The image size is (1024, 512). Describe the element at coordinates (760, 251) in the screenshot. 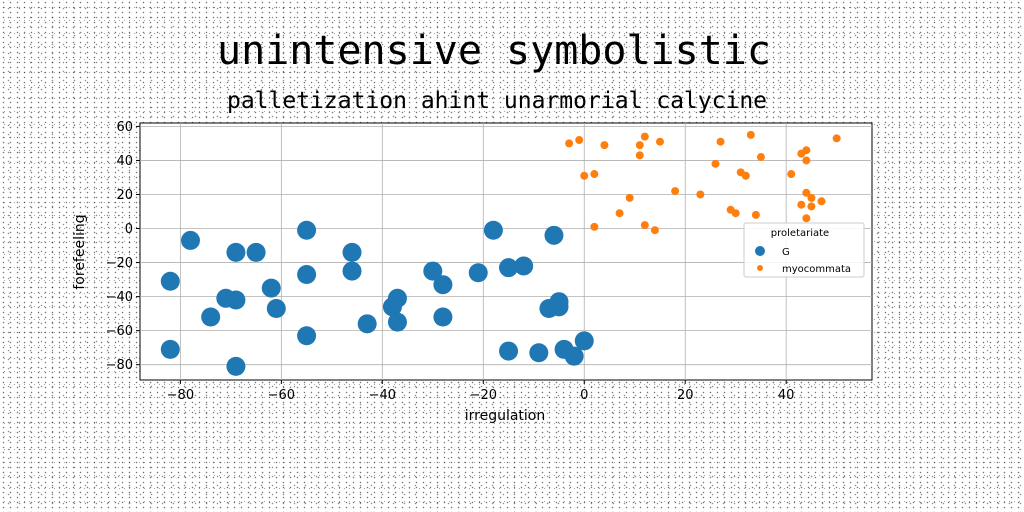

I see `legend-marker-g` at that location.